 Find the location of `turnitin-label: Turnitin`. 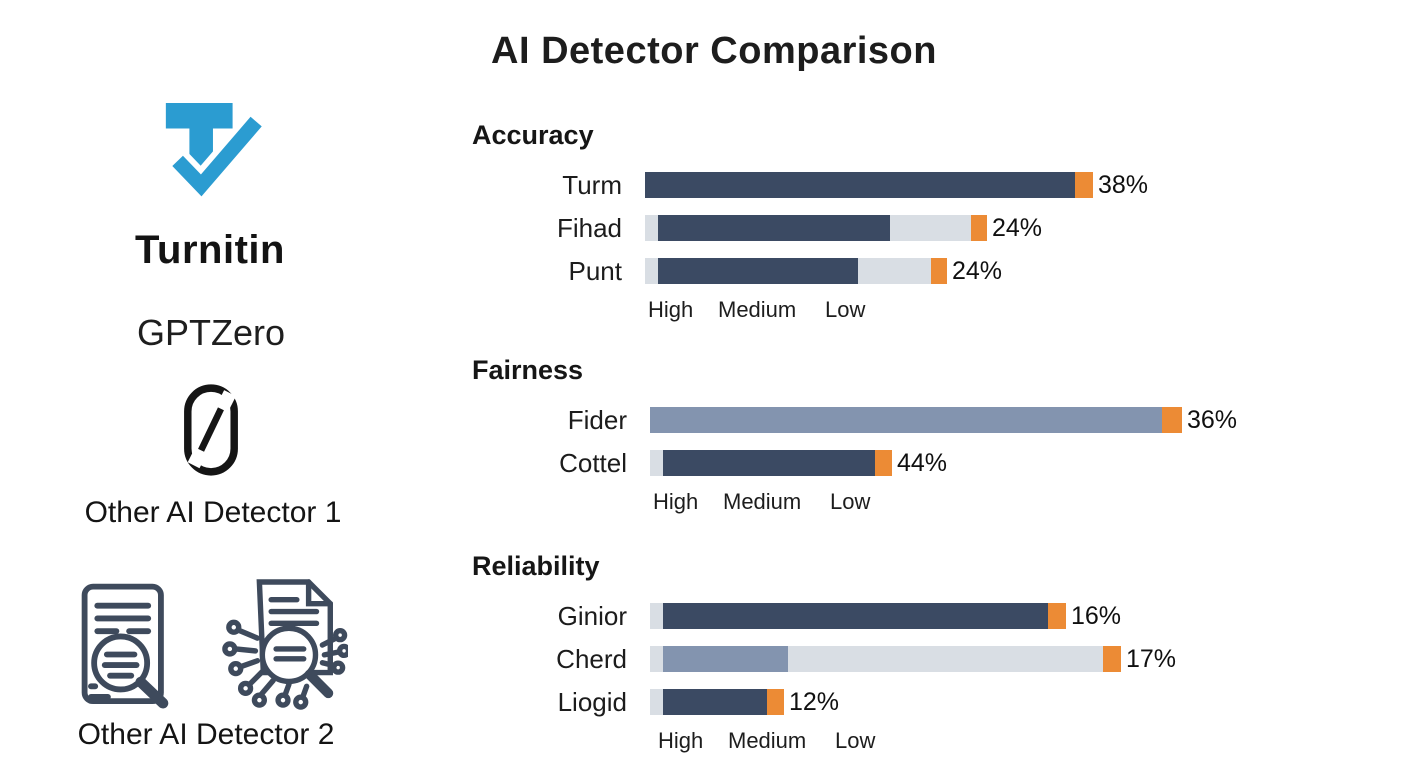

turnitin-label: Turnitin is located at coordinates (210, 250).